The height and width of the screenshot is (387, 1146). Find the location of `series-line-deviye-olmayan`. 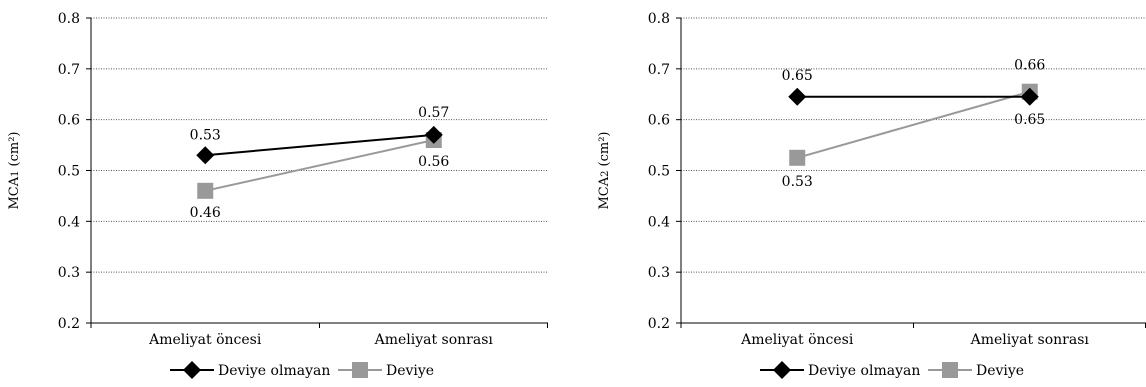

series-line-deviye-olmayan is located at coordinates (319, 145).